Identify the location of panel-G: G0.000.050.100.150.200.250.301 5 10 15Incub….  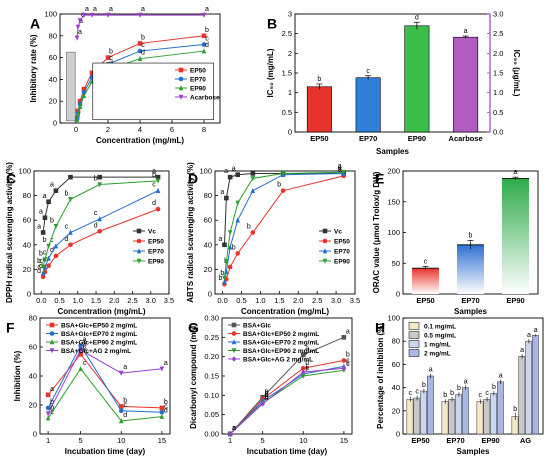
(270, 385).